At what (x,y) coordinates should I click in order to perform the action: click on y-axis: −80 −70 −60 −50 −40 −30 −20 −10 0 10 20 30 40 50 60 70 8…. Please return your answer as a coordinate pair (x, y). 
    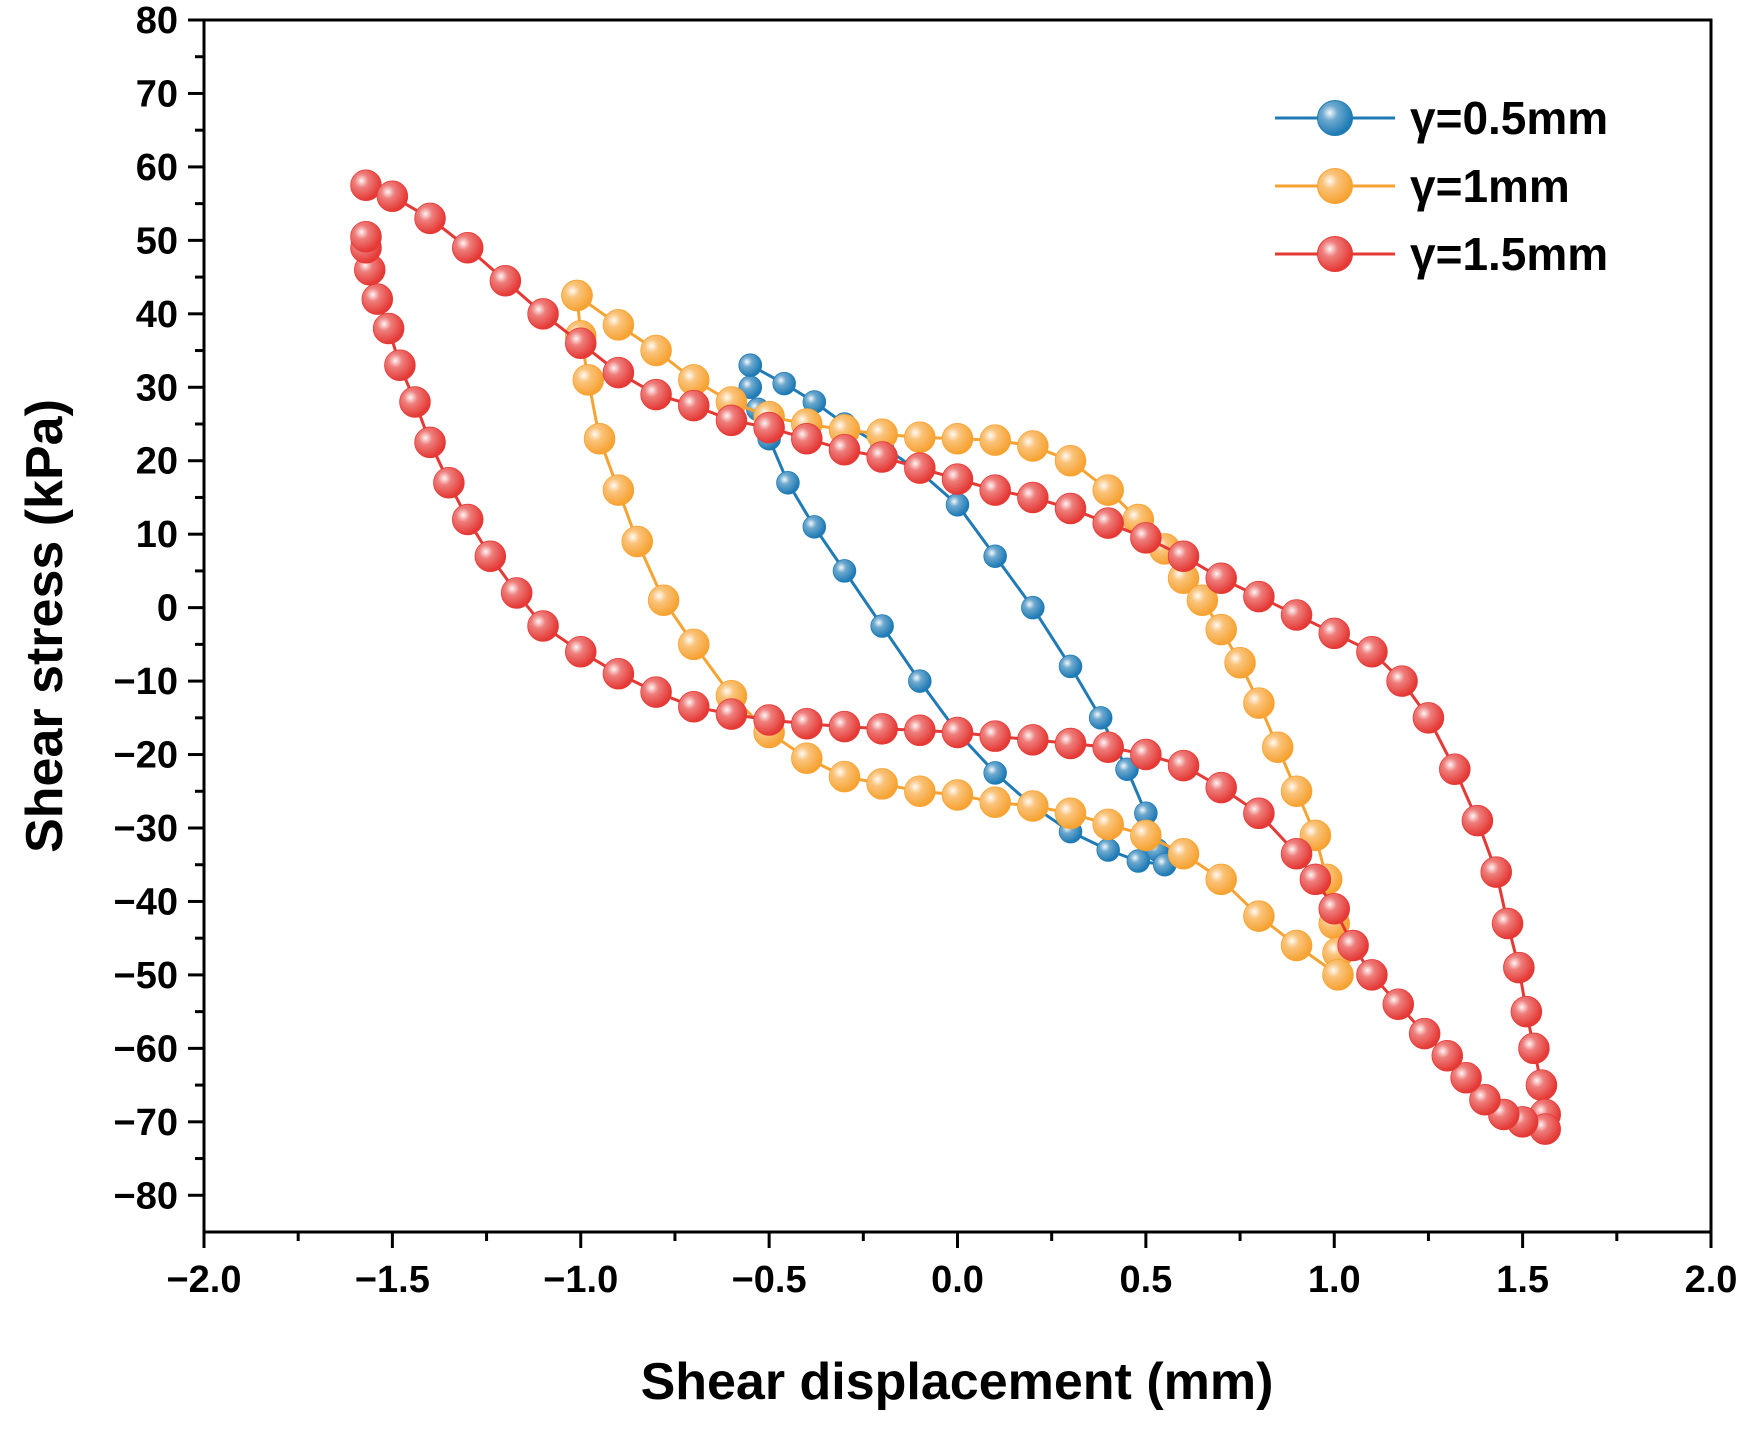
    Looking at the image, I should click on (159, 608).